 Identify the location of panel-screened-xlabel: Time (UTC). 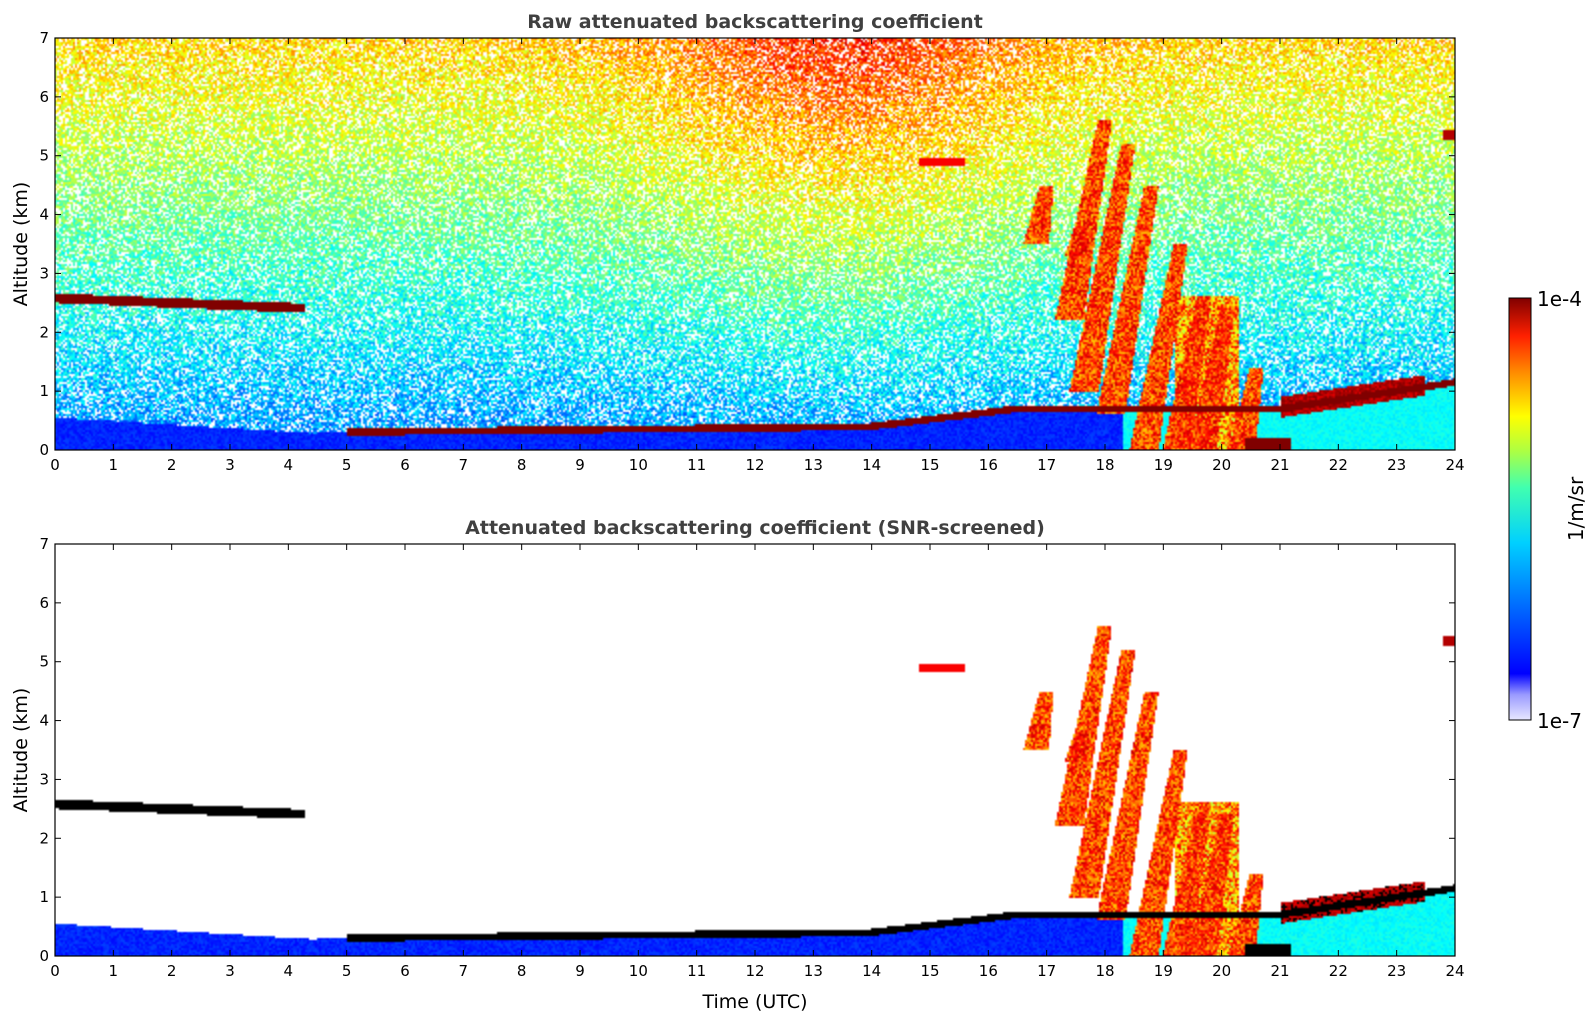
(754, 1002).